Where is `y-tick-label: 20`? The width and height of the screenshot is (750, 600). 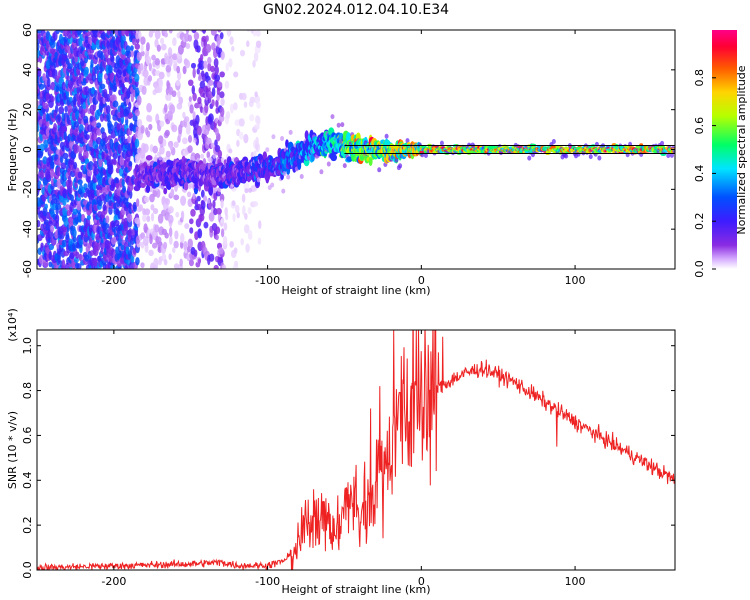
y-tick-label: 20 is located at coordinates (27, 110).